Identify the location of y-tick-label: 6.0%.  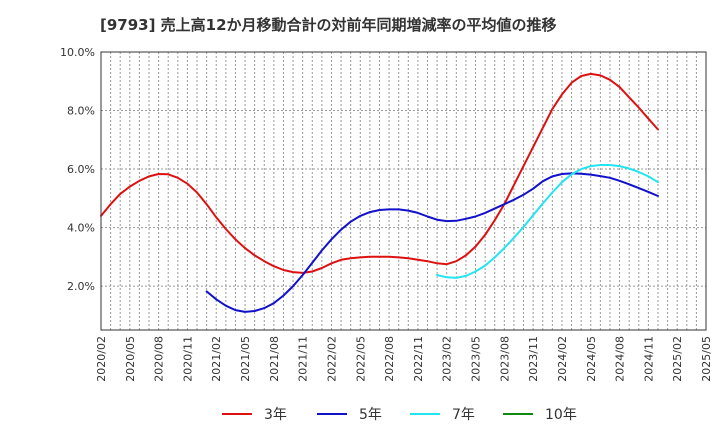
(81, 169).